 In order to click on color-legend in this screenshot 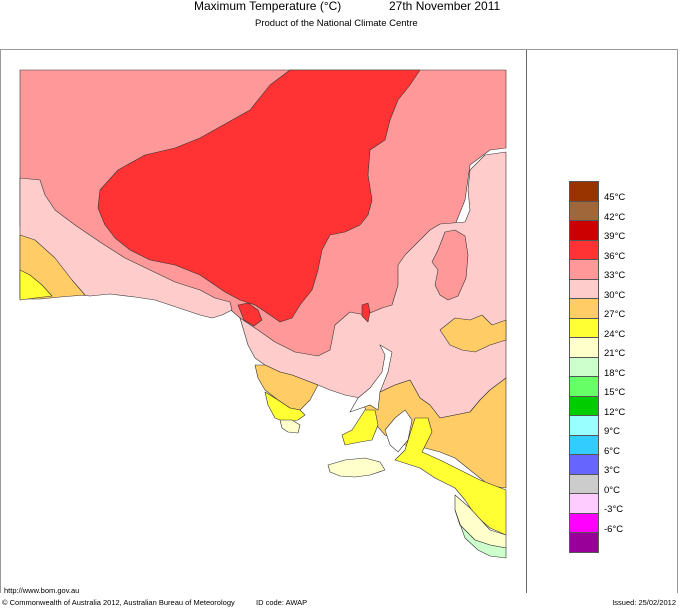, I will do `click(584, 367)`.